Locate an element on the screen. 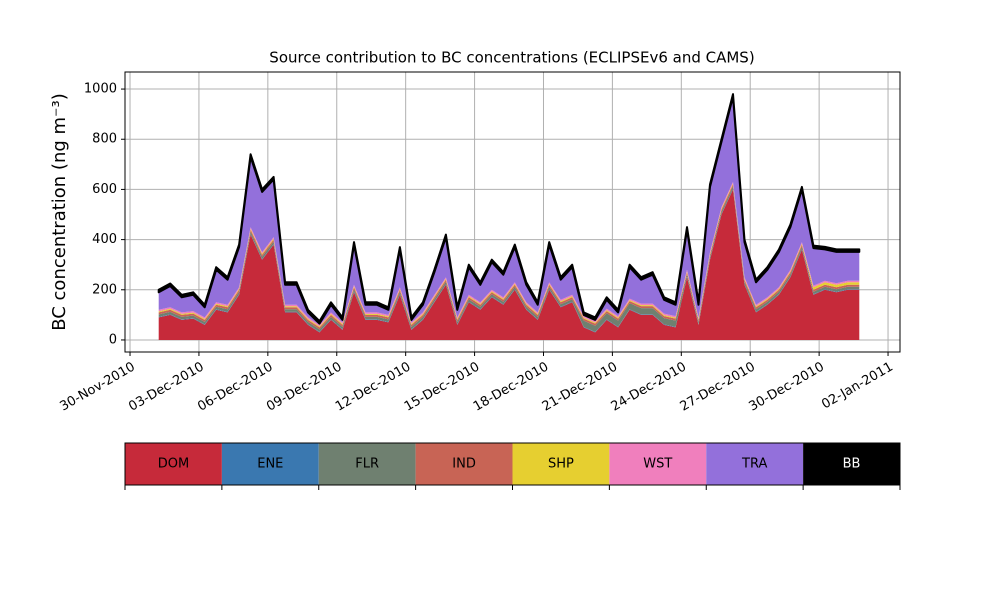  y-tick-label: 1000 is located at coordinates (100, 89).